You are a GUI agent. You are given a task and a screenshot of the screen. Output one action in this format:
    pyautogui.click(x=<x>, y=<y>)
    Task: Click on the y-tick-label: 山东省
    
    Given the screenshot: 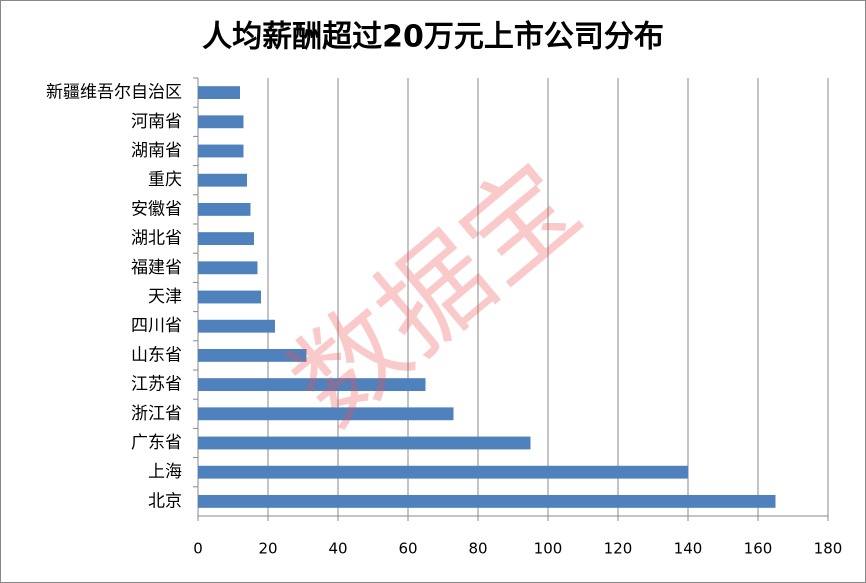 What is the action you would take?
    pyautogui.click(x=156, y=355)
    